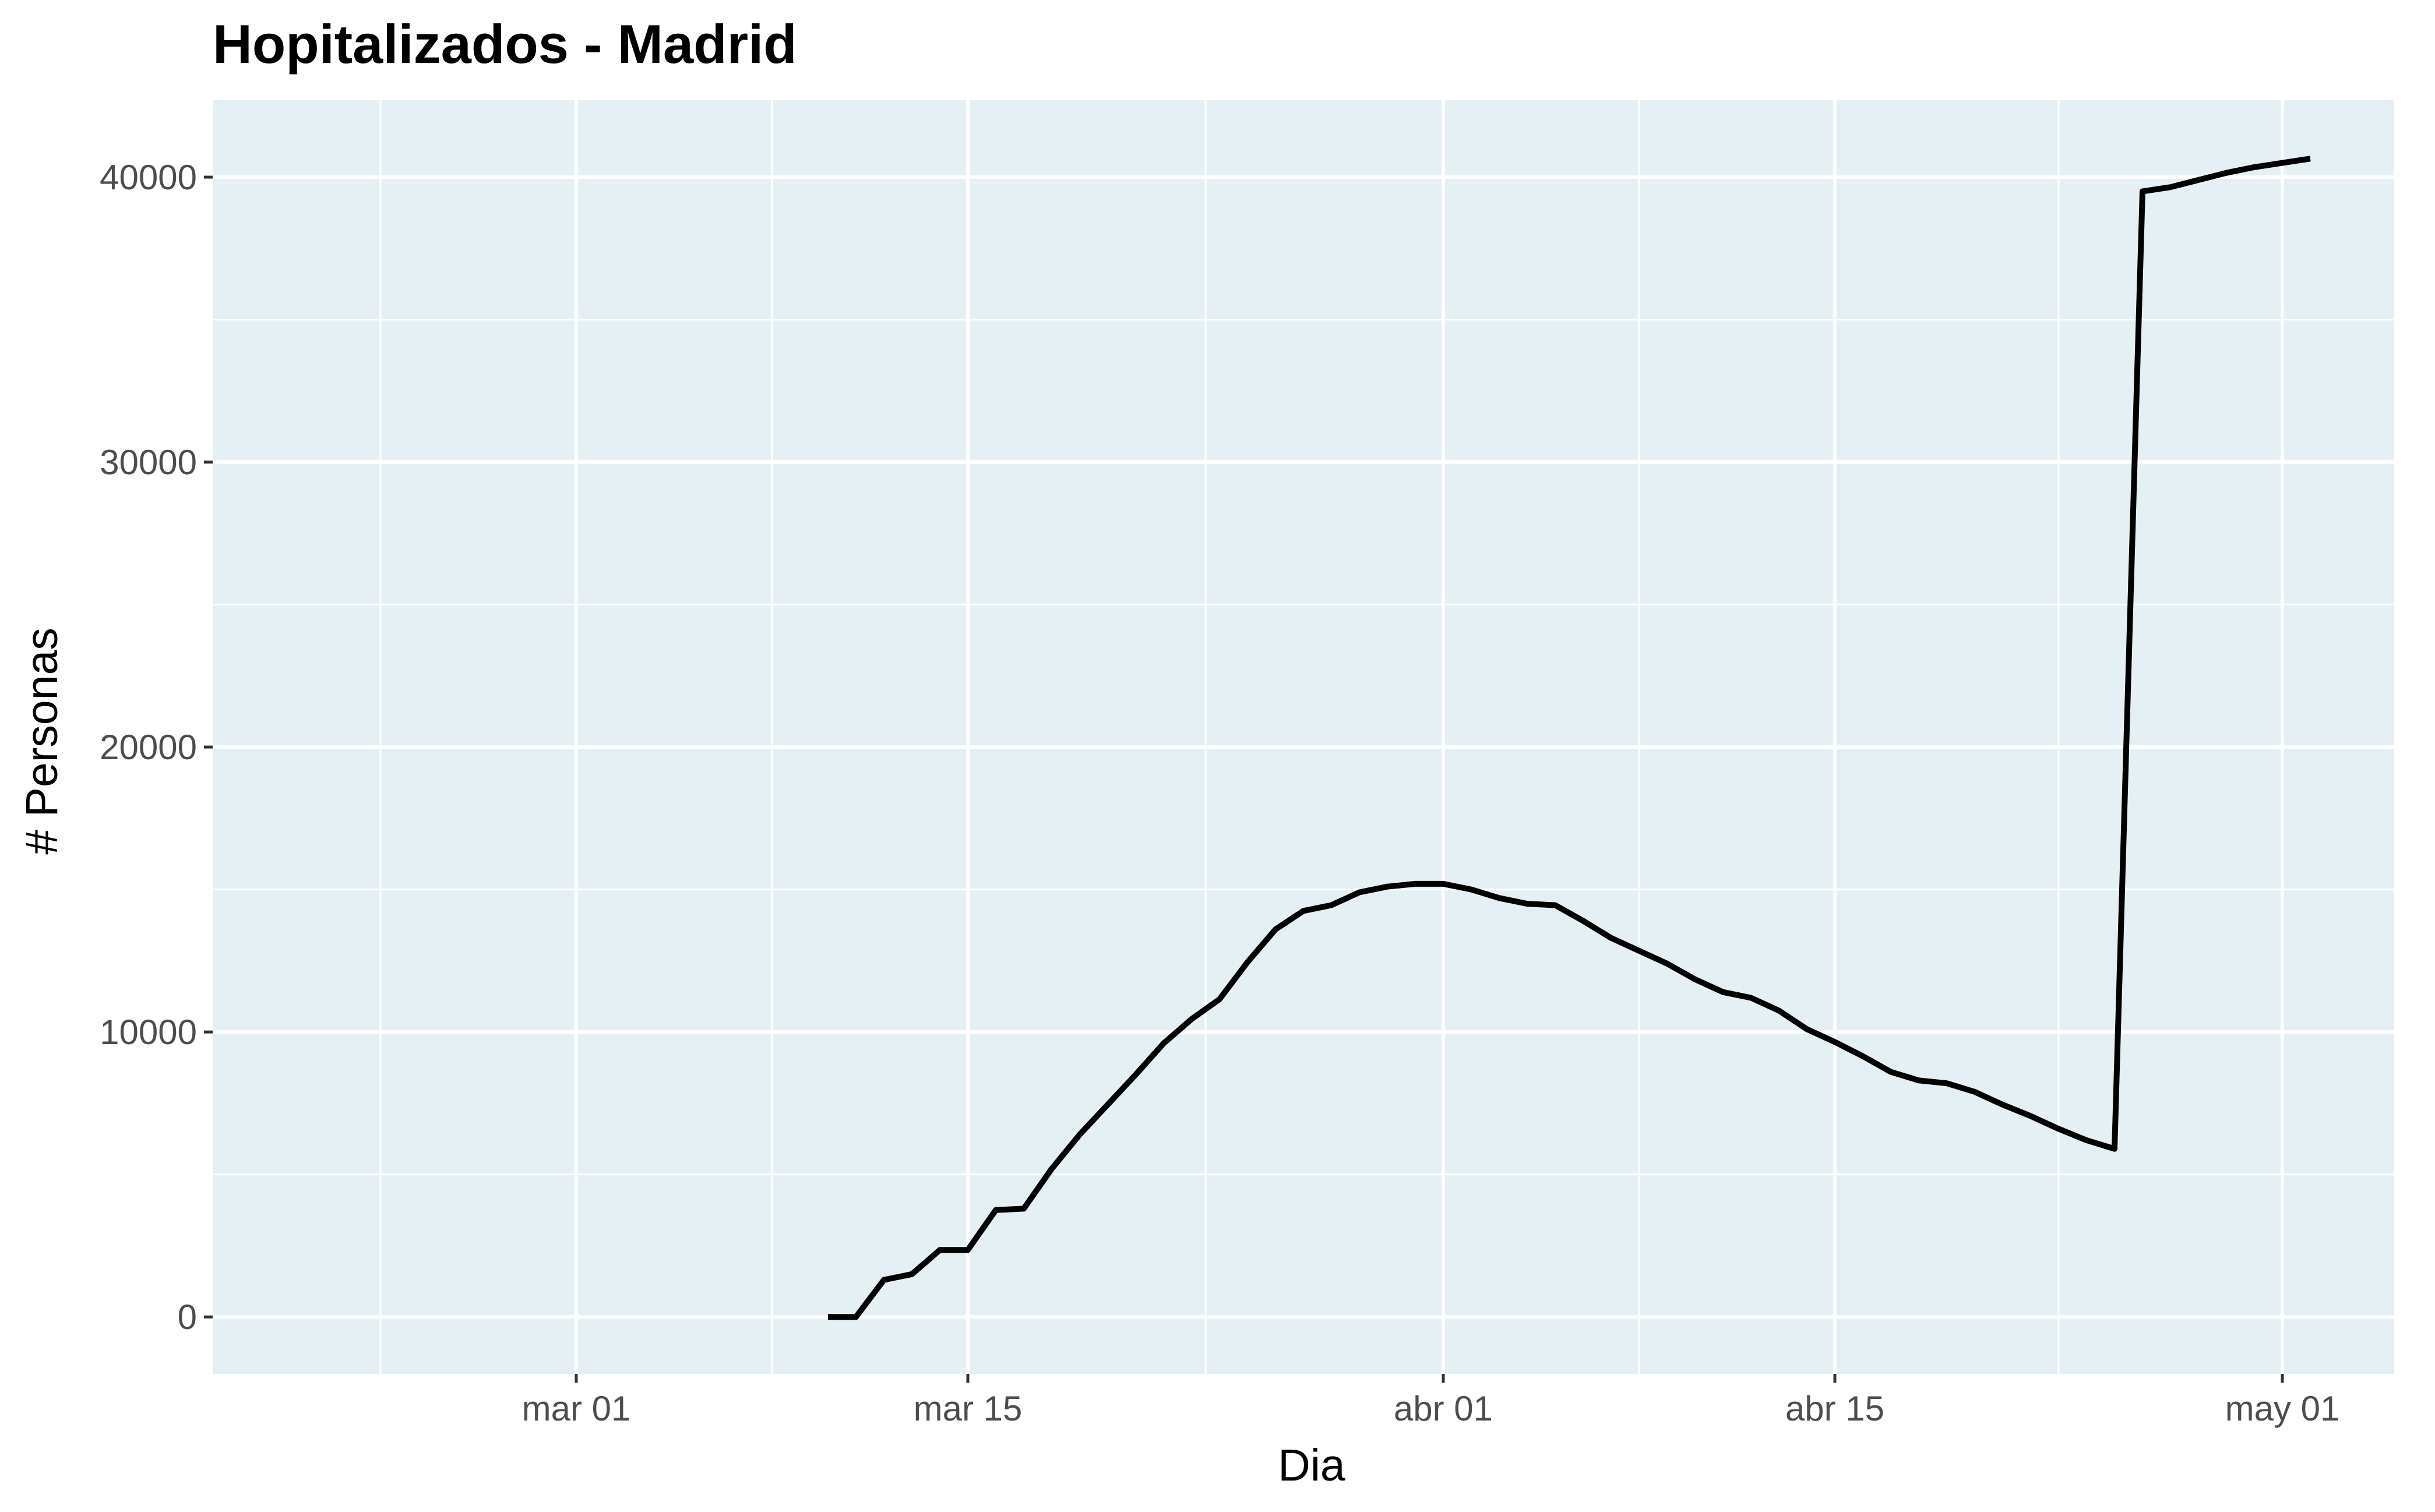 The image size is (2435, 1512). Describe the element at coordinates (148, 1032) in the screenshot. I see `y-tick-label: 10000` at that location.